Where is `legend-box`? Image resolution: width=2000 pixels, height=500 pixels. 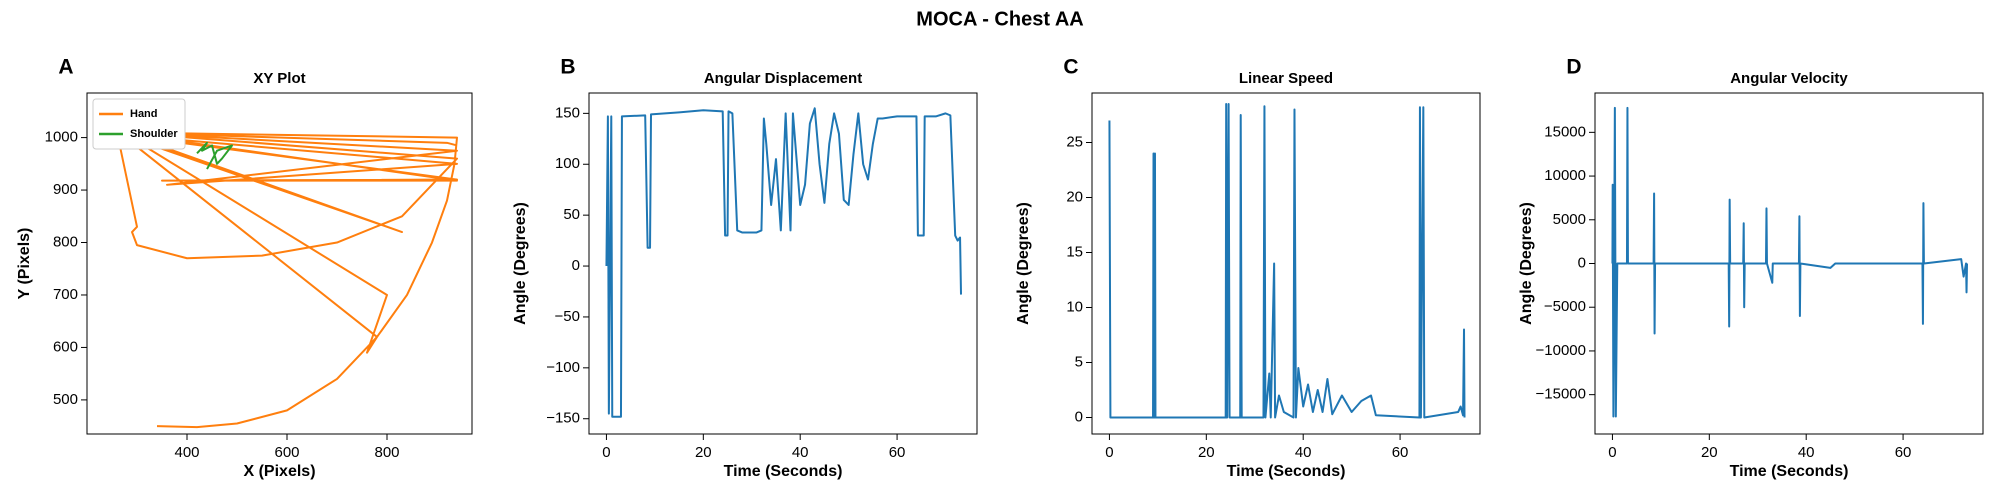 legend-box is located at coordinates (139, 124).